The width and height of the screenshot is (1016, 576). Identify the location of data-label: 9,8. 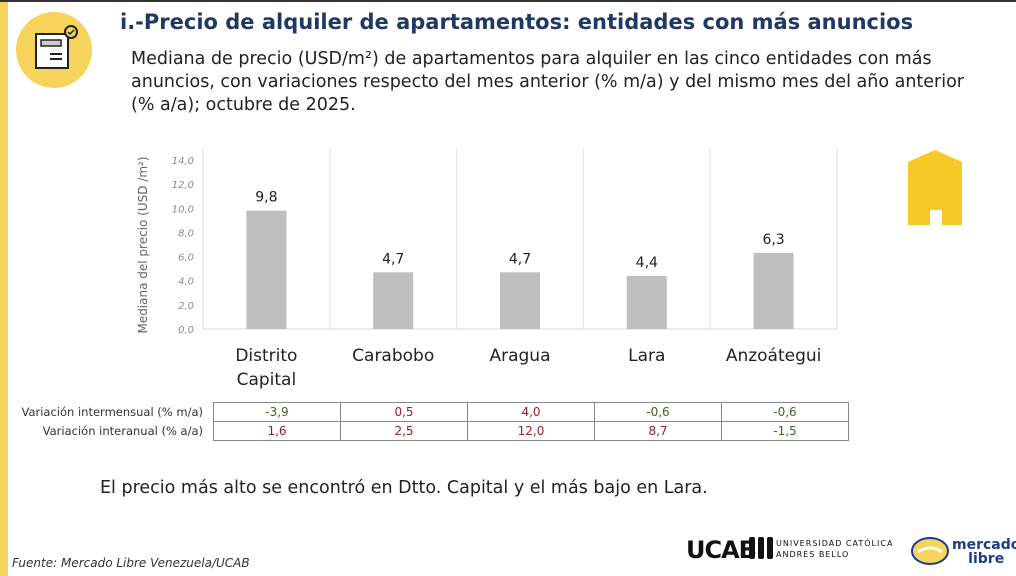
(266, 198).